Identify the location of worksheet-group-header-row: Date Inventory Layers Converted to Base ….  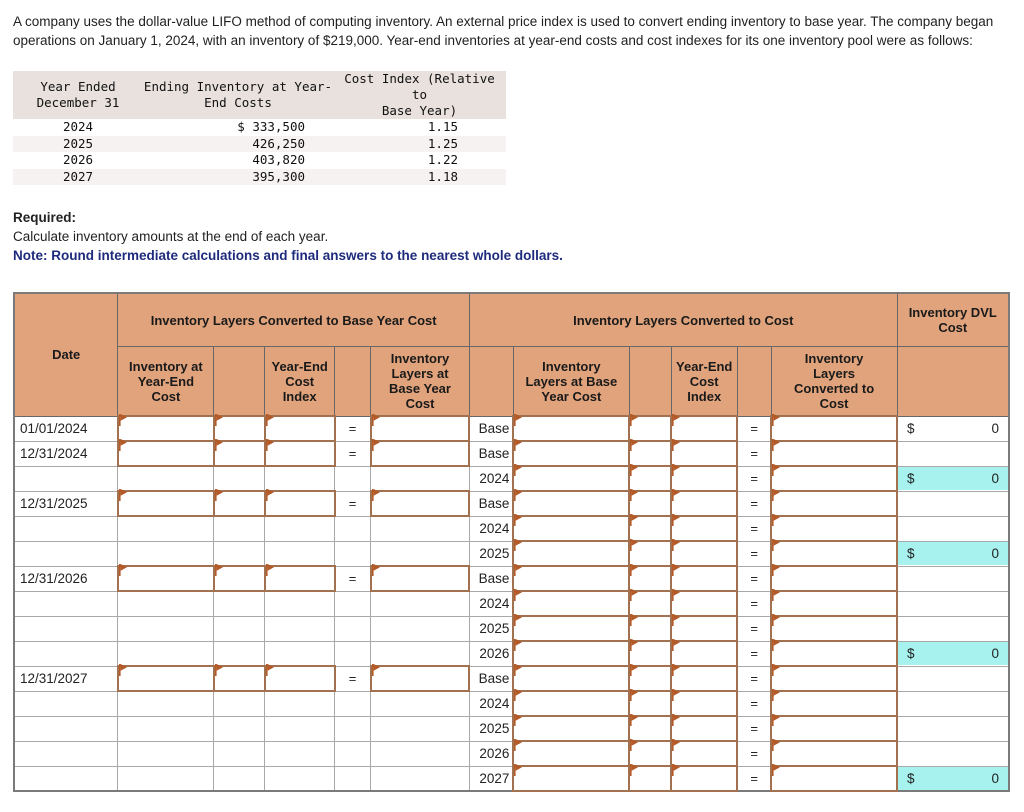
(511, 354).